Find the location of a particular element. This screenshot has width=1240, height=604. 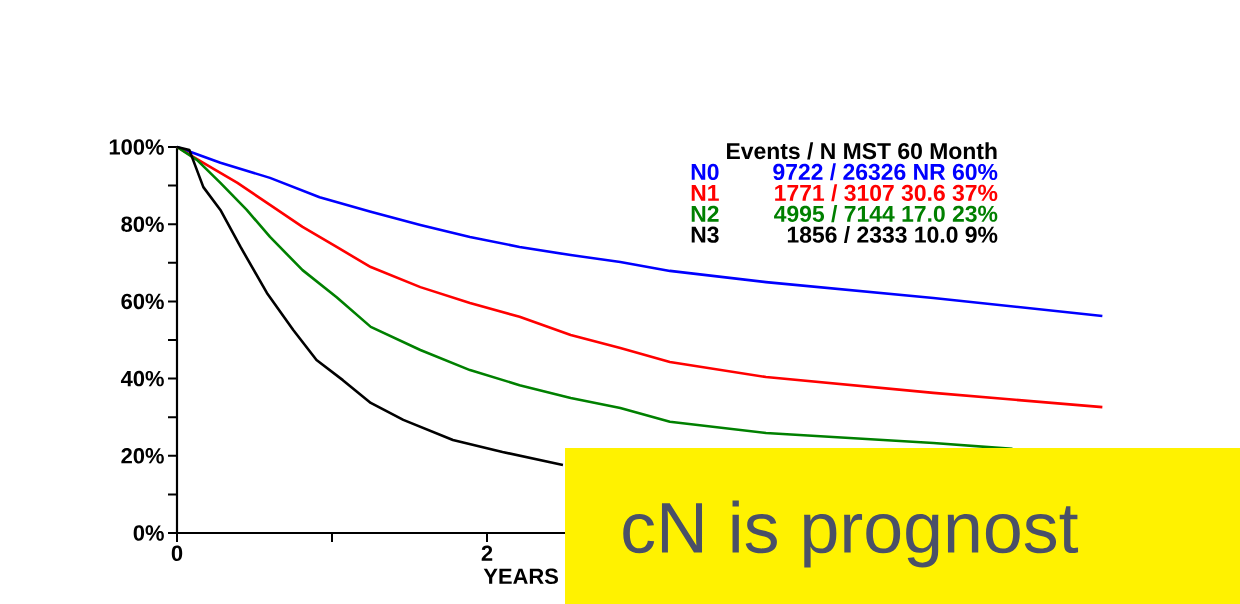

annotation: cN is prognost is located at coordinates (851, 534).